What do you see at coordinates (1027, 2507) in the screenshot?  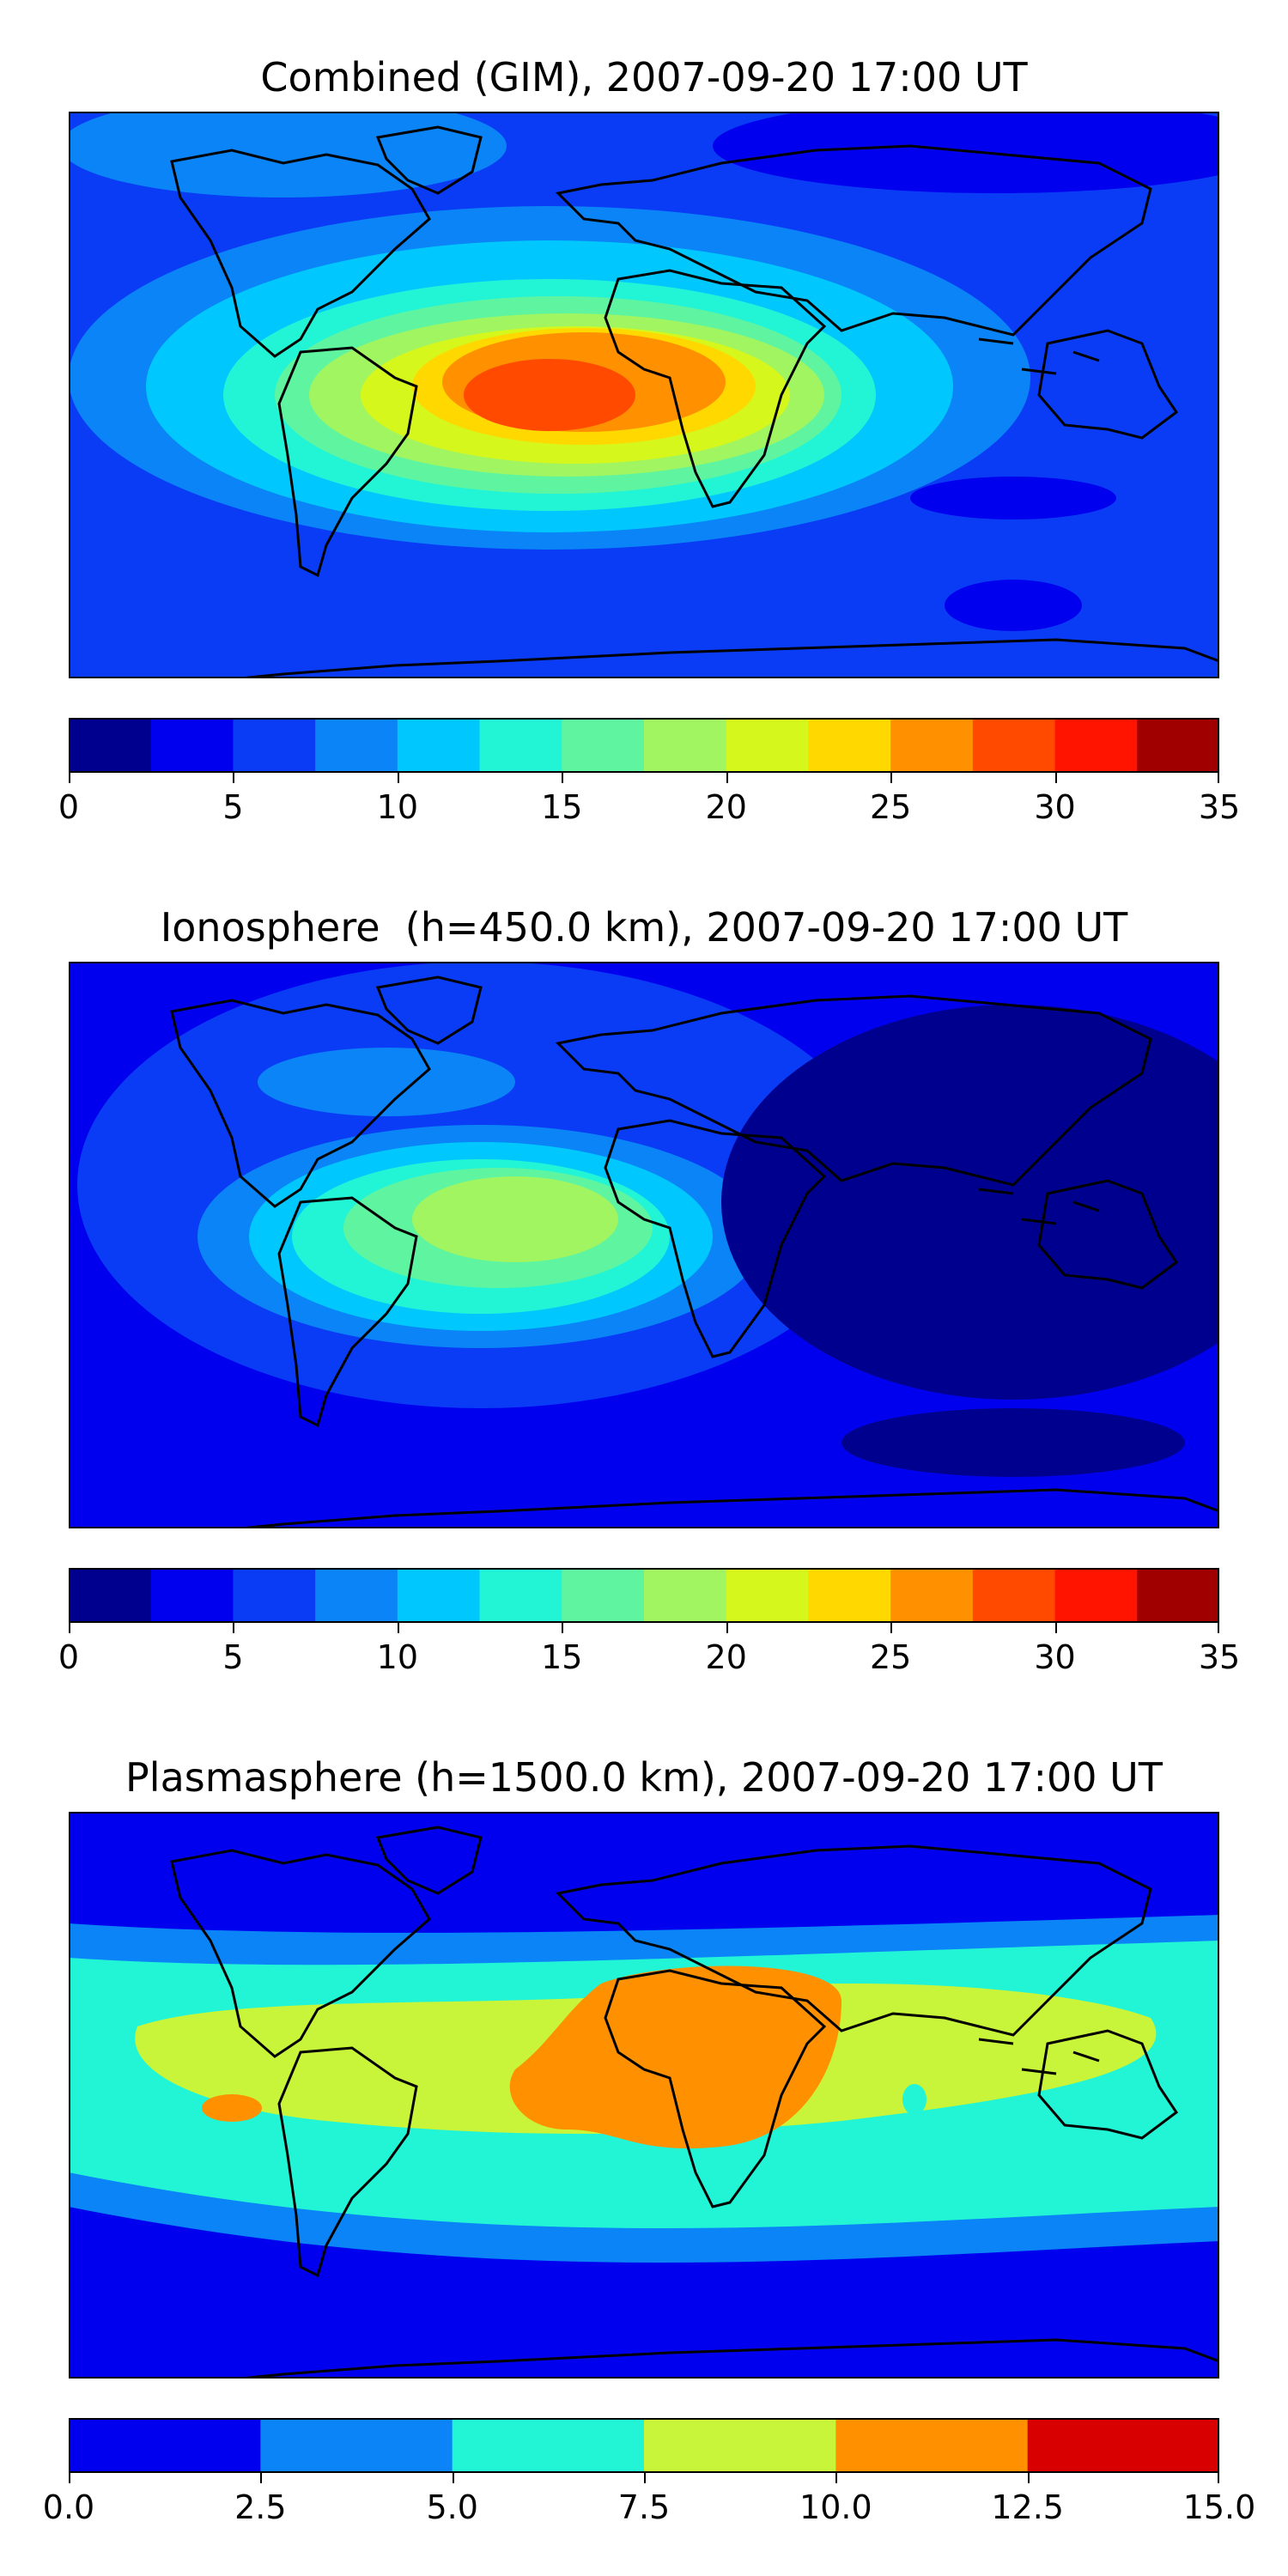 I see `colorbar-tick-label: 12.5` at bounding box center [1027, 2507].